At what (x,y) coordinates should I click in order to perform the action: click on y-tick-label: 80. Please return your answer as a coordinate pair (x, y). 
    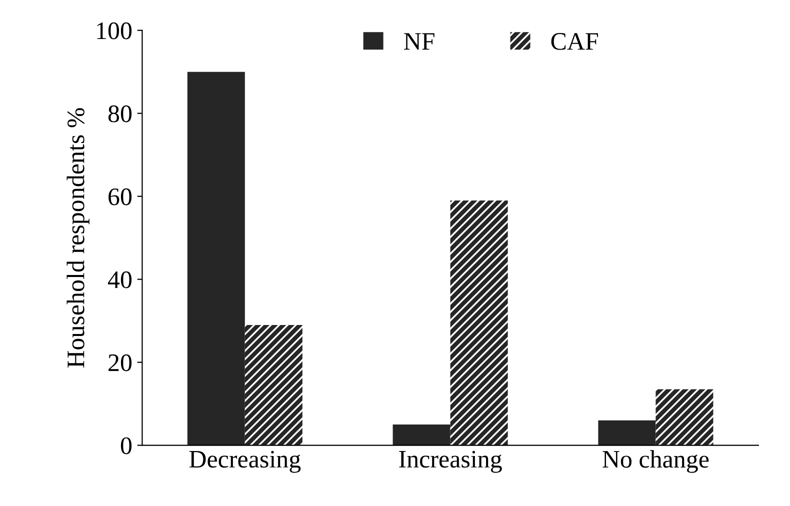
    Looking at the image, I should click on (120, 113).